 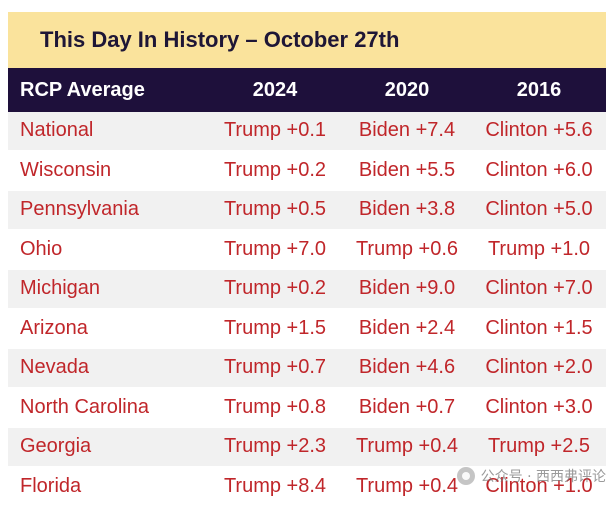 What do you see at coordinates (275, 90) in the screenshot?
I see `header-year-2024: 2024` at bounding box center [275, 90].